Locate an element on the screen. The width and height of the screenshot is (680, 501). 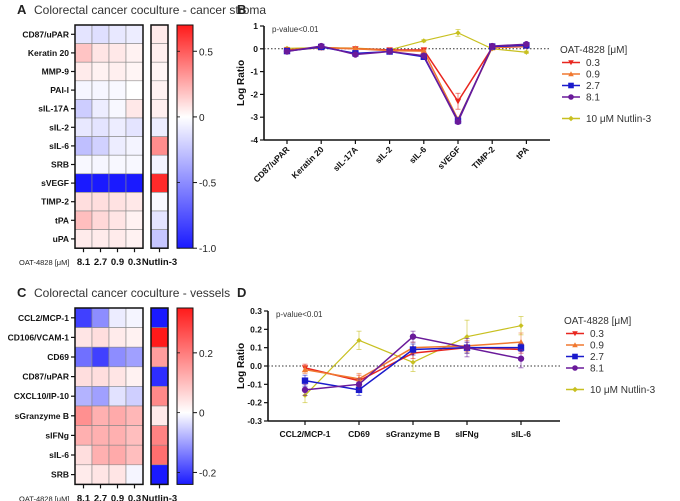
y-tick-label: 0.2 is located at coordinates (256, 329).